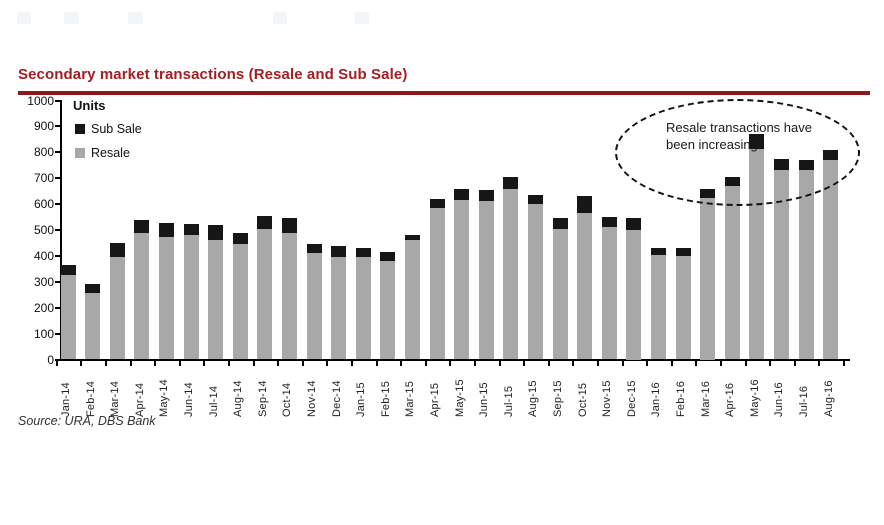 This screenshot has height=525, width=884. I want to click on x-axis-month-label: Feb-14, so click(90, 398).